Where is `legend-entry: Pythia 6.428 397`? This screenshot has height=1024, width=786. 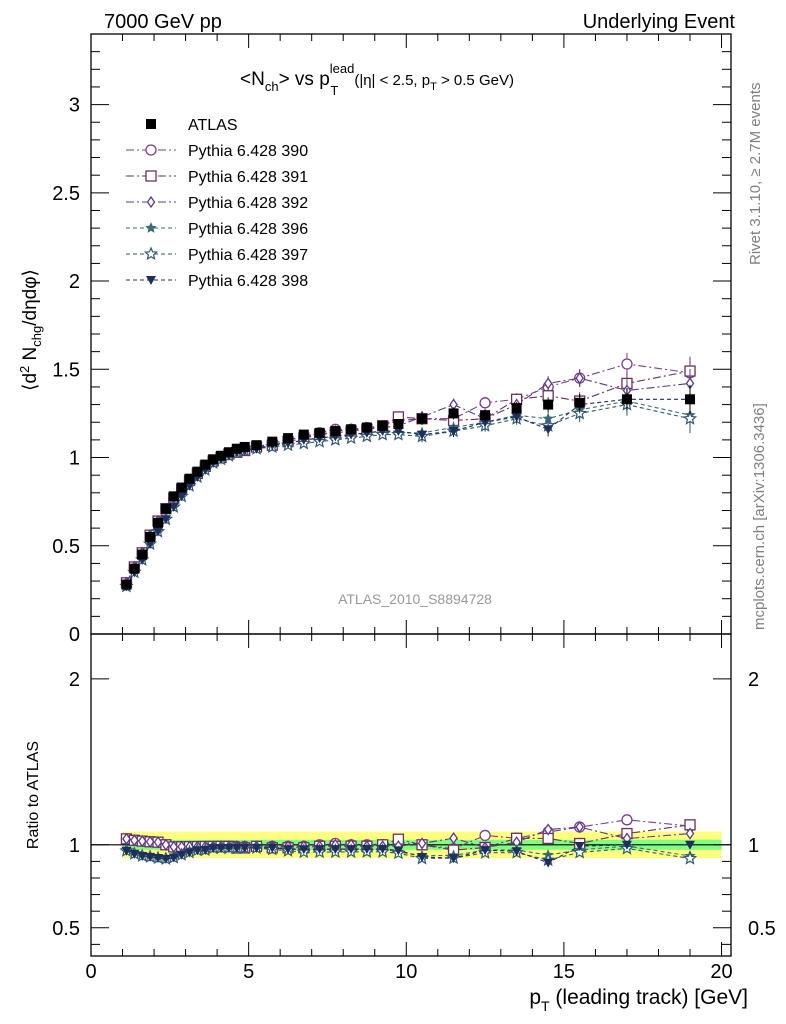
legend-entry: Pythia 6.428 397 is located at coordinates (217, 255).